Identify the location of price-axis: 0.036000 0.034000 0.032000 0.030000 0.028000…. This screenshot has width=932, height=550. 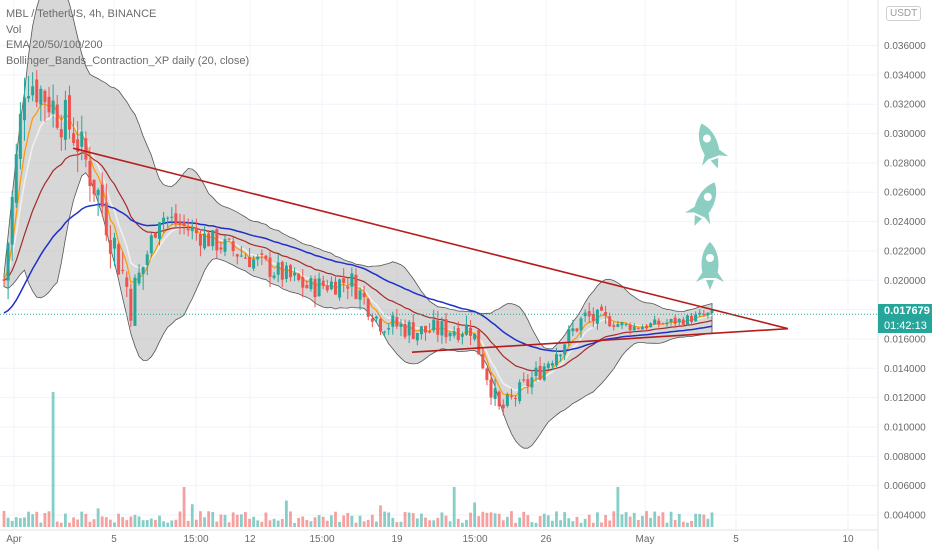
(901, 275).